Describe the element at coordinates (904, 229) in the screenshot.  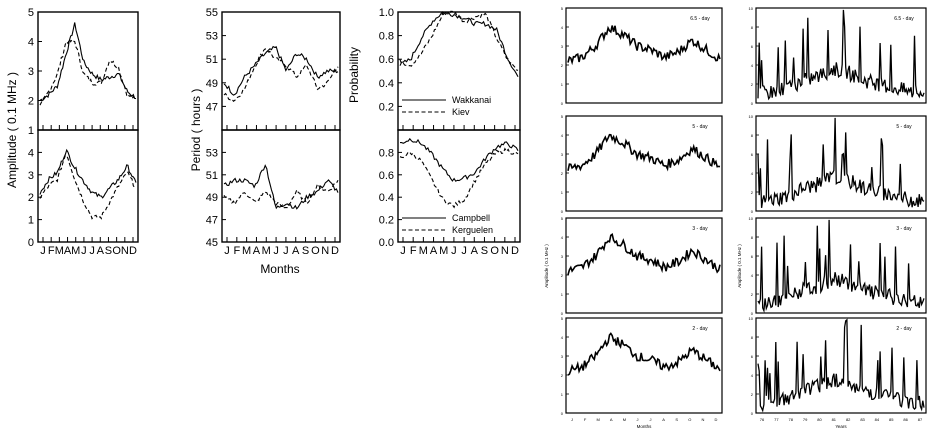
I see `panel-annotation: 3 - day` at that location.